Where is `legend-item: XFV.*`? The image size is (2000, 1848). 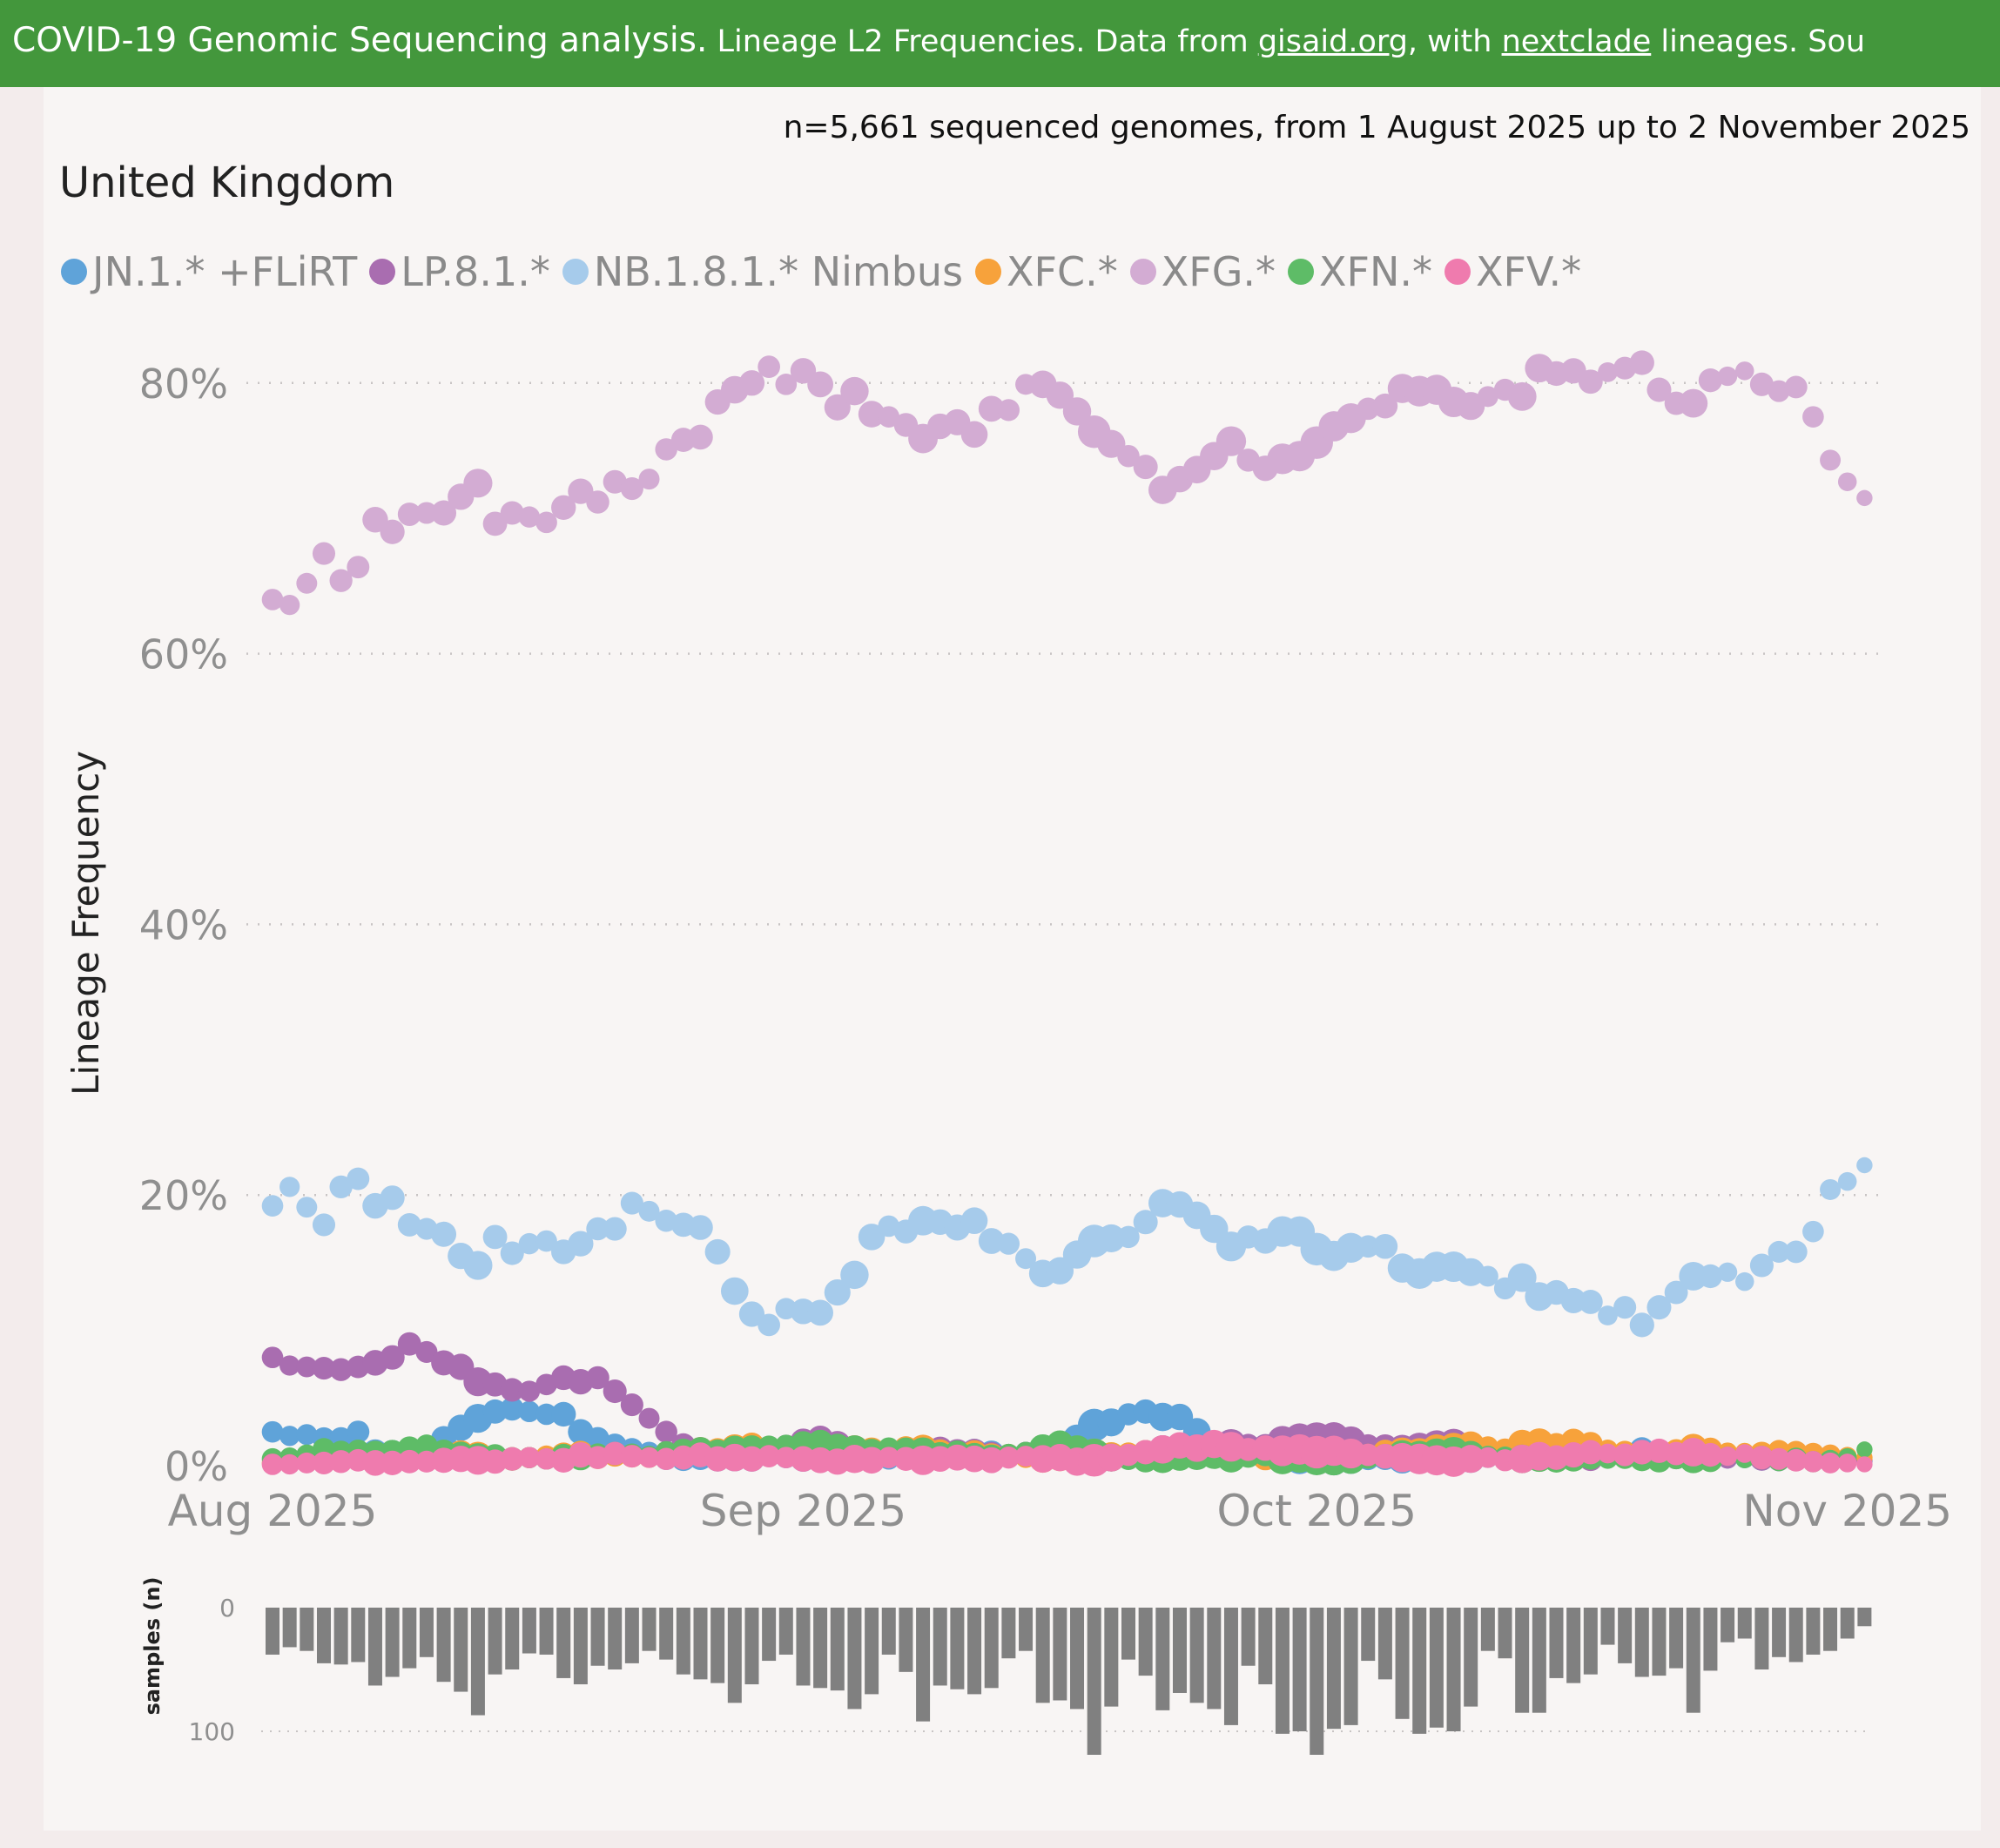
legend-item: XFV.* is located at coordinates (1512, 271).